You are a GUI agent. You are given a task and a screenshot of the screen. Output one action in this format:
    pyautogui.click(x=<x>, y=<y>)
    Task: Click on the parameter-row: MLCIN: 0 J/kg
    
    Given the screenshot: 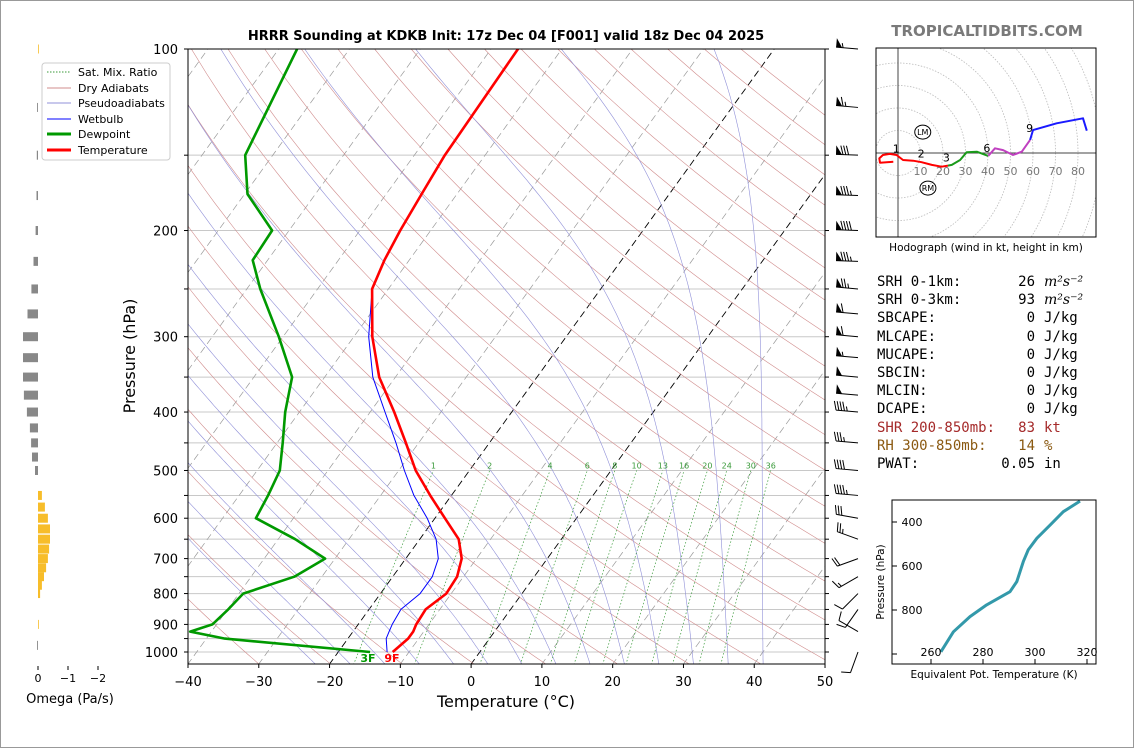 What is the action you would take?
    pyautogui.click(x=992, y=391)
    